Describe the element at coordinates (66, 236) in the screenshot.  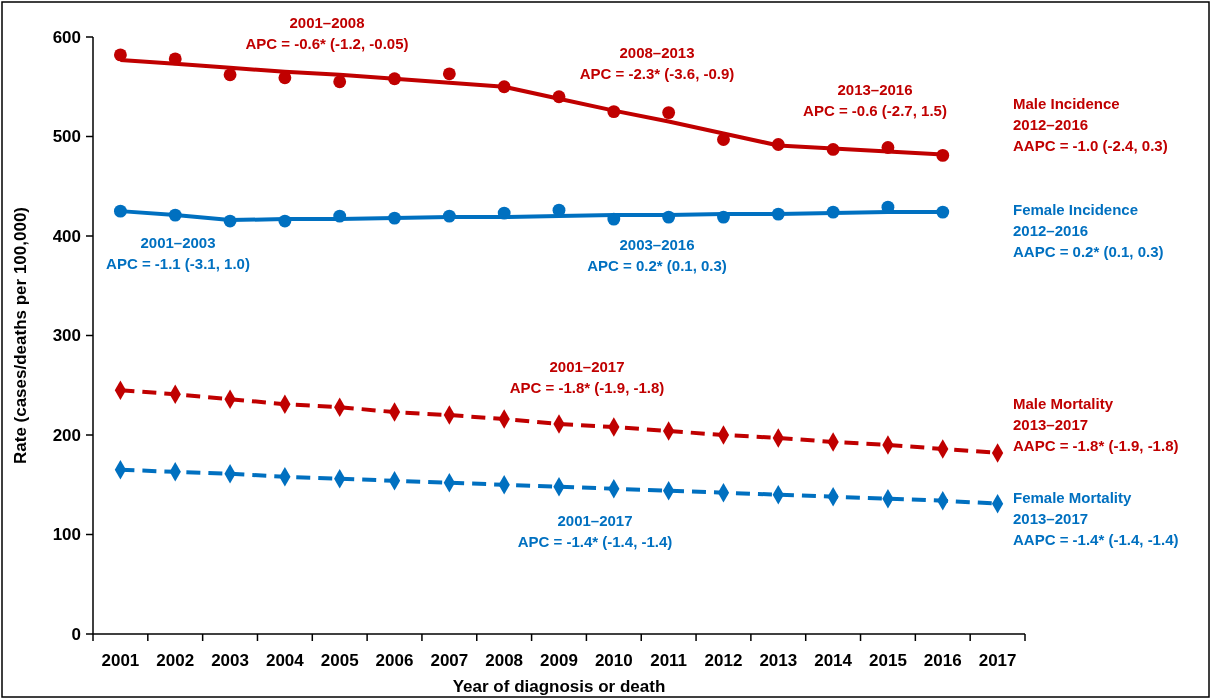
I see `y-tick-label: 400` at that location.